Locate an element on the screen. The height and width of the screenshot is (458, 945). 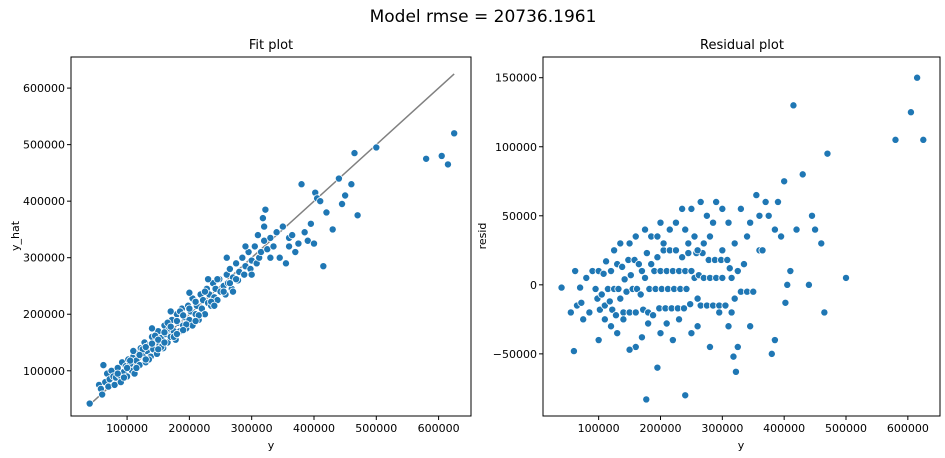
fit-plot-y-tick-label: 500000 is located at coordinates (44, 145).